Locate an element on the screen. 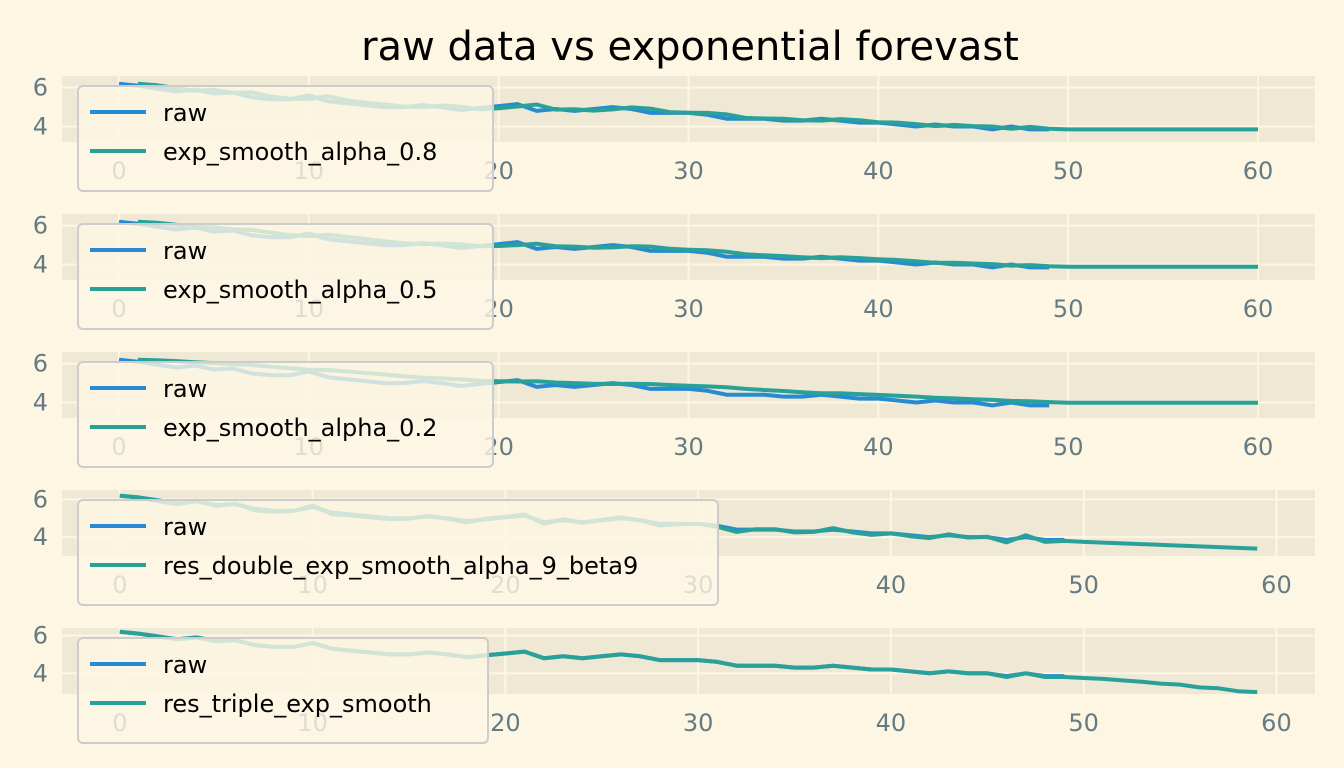 Image resolution: width=1344 pixels, height=768 pixels. legend: raw res_triple_exp_smooth is located at coordinates (283, 690).